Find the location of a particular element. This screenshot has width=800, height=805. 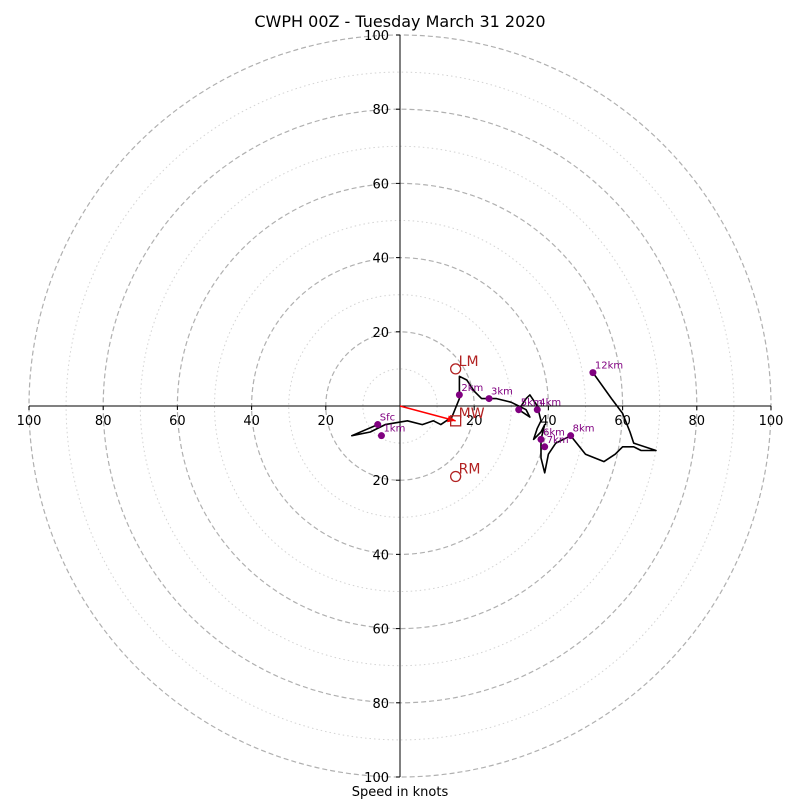

storm-motion-markers: LM MW RM is located at coordinates (467, 418).